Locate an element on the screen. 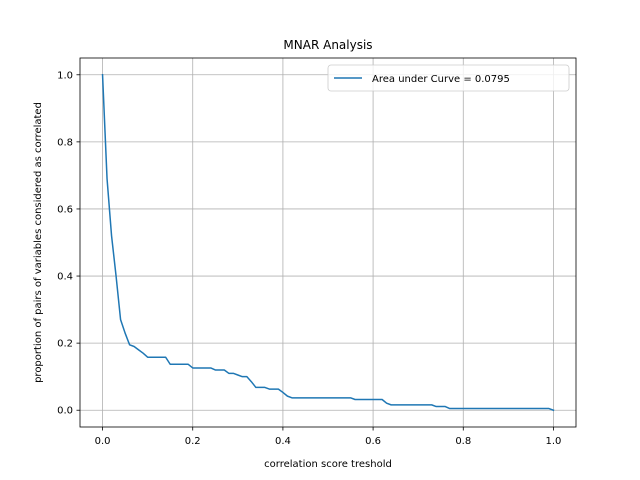 The width and height of the screenshot is (640, 480). legend-box is located at coordinates (448, 78).